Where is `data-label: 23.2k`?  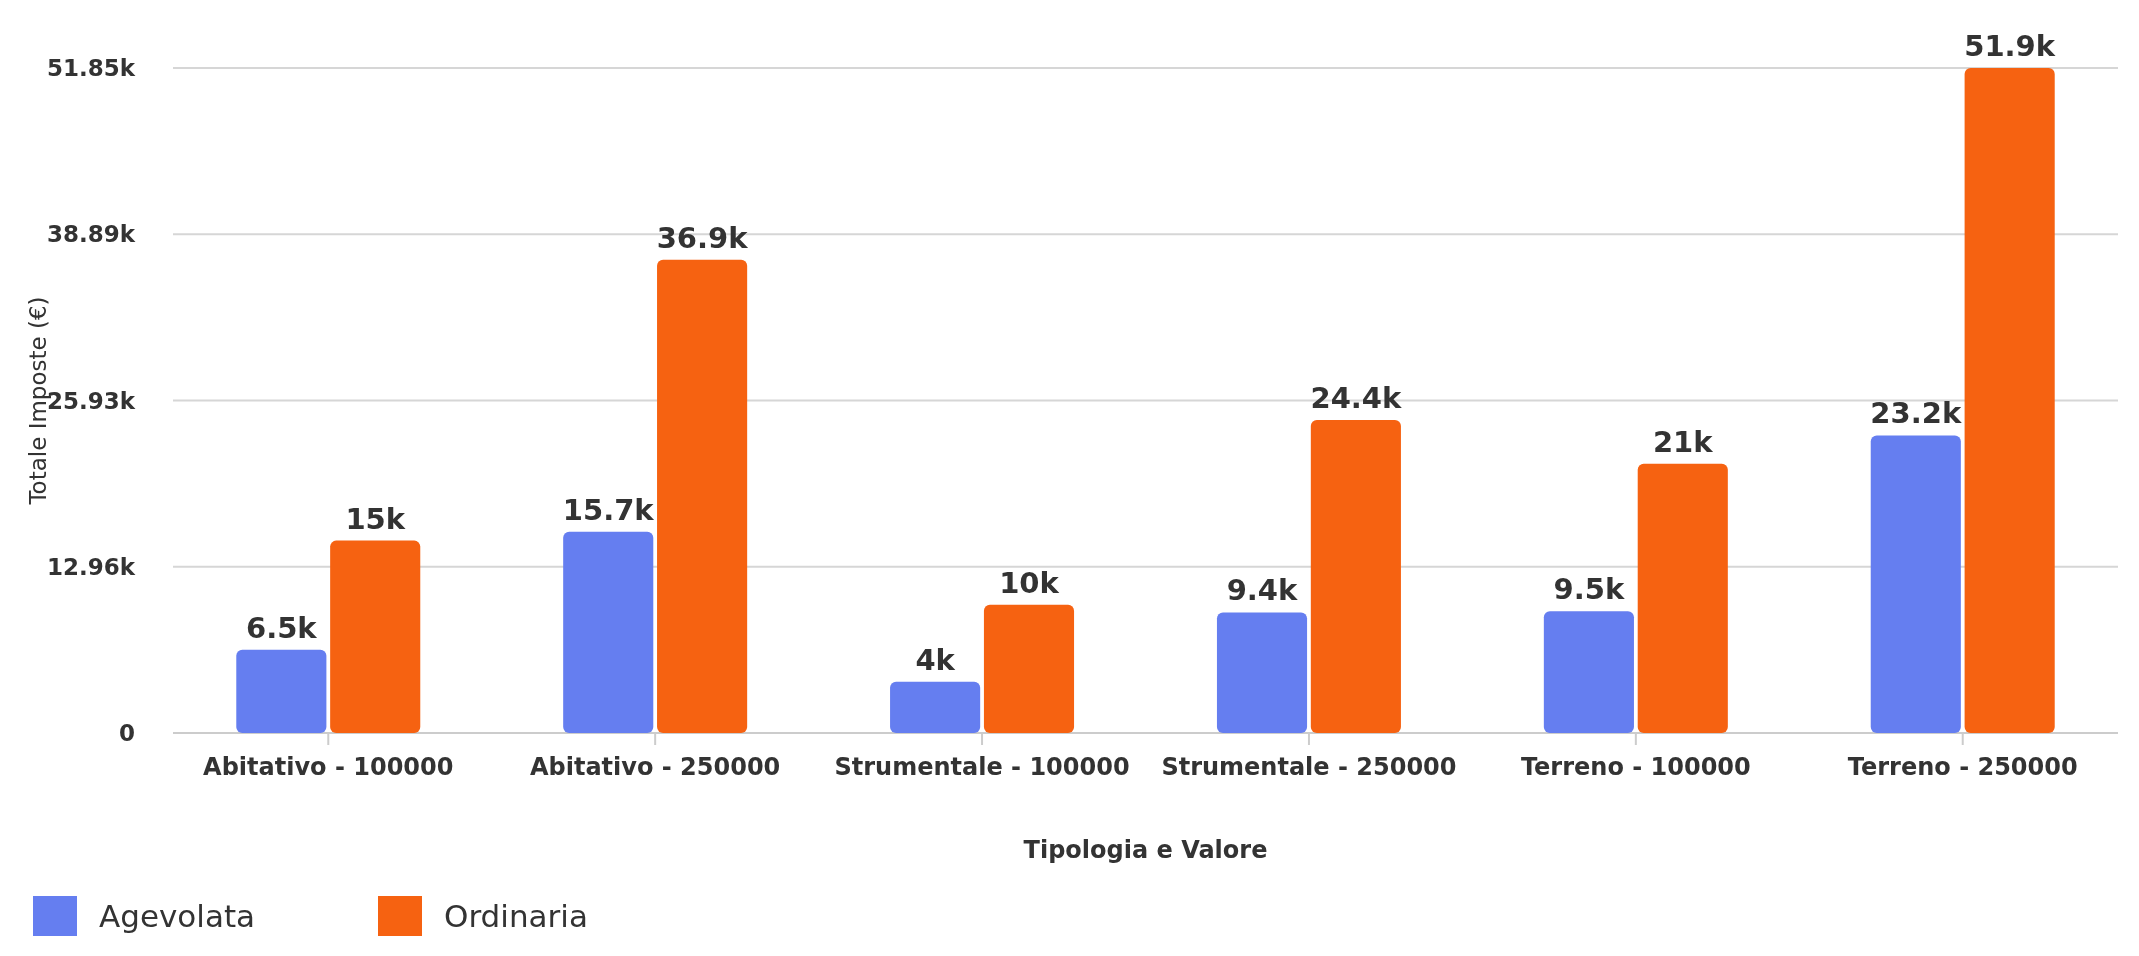
data-label: 23.2k is located at coordinates (1916, 413).